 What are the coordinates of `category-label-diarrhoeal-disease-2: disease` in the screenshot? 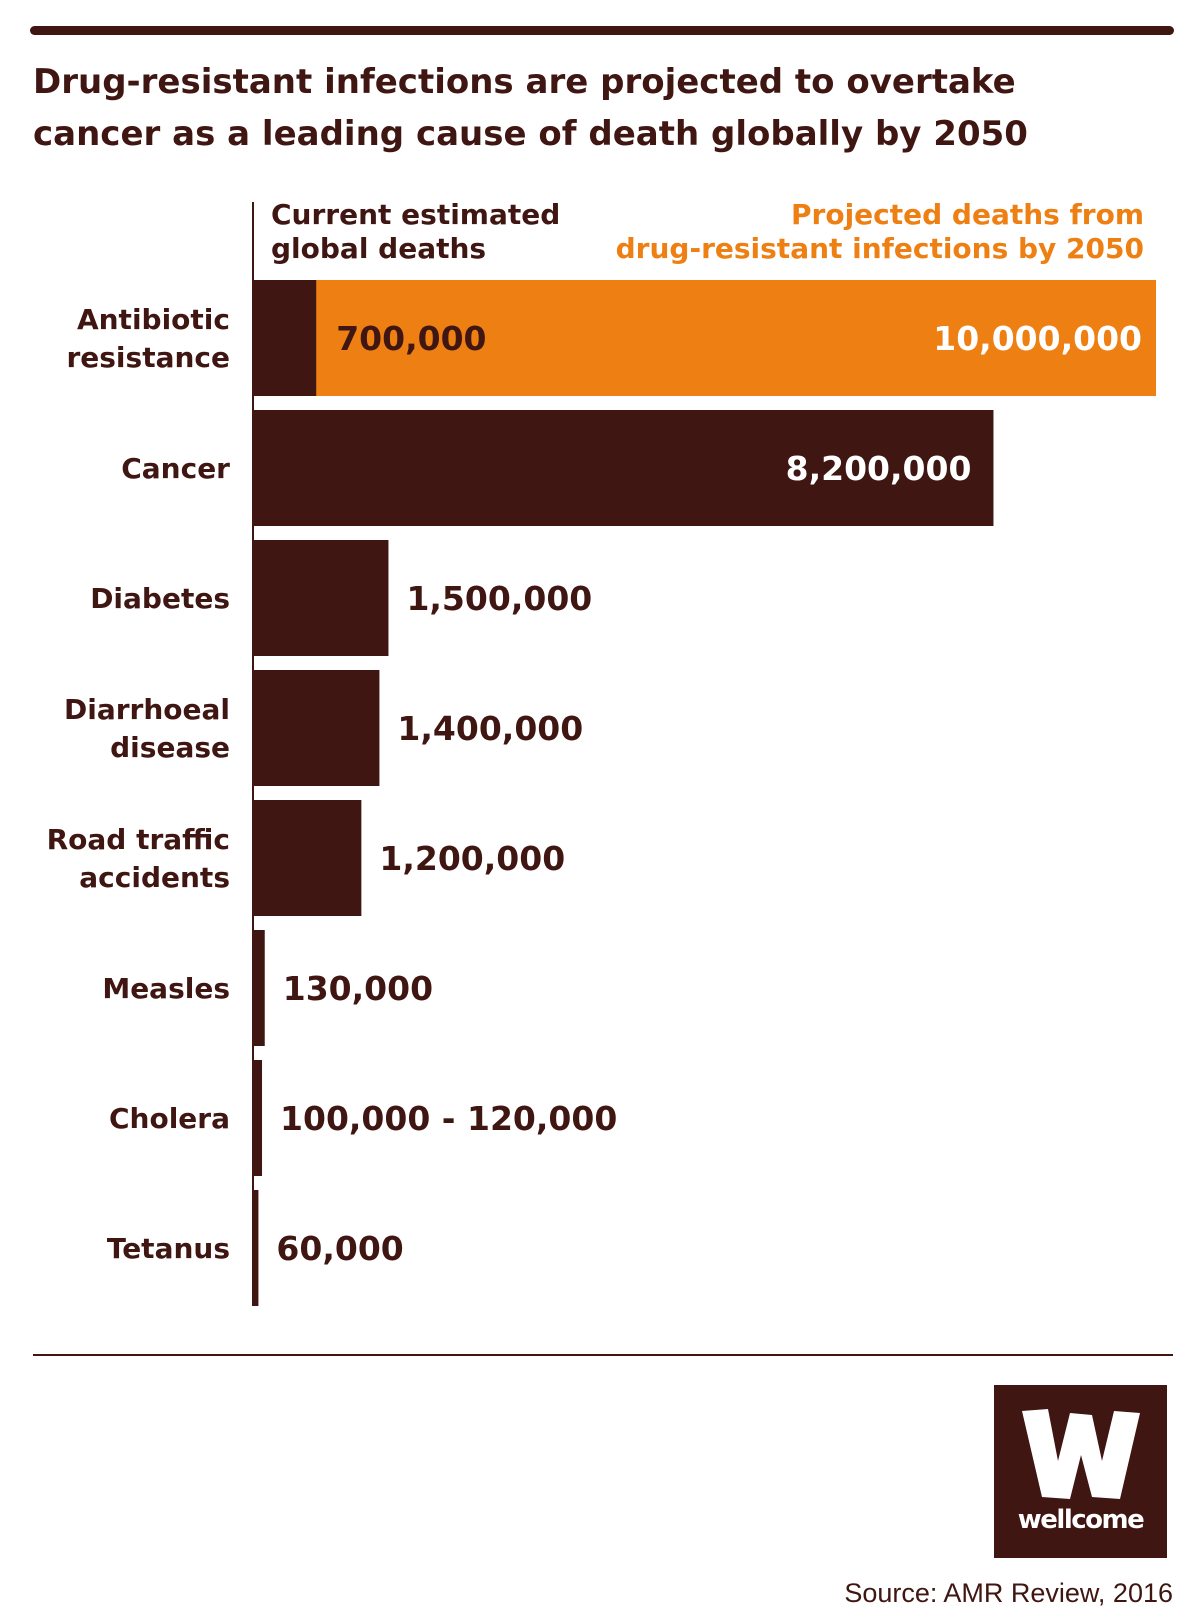 It's located at (170, 747).